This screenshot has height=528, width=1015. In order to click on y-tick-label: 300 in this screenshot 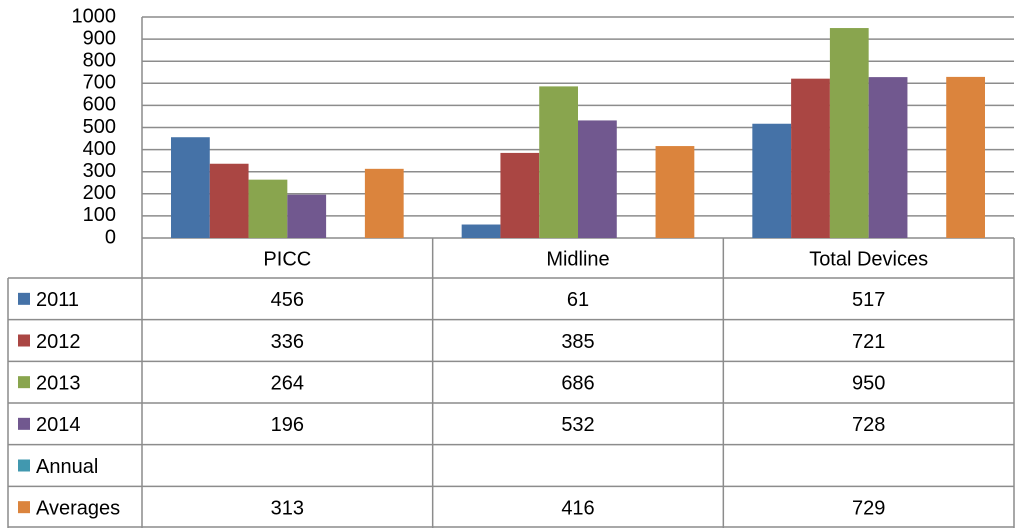, I will do `click(99, 171)`.